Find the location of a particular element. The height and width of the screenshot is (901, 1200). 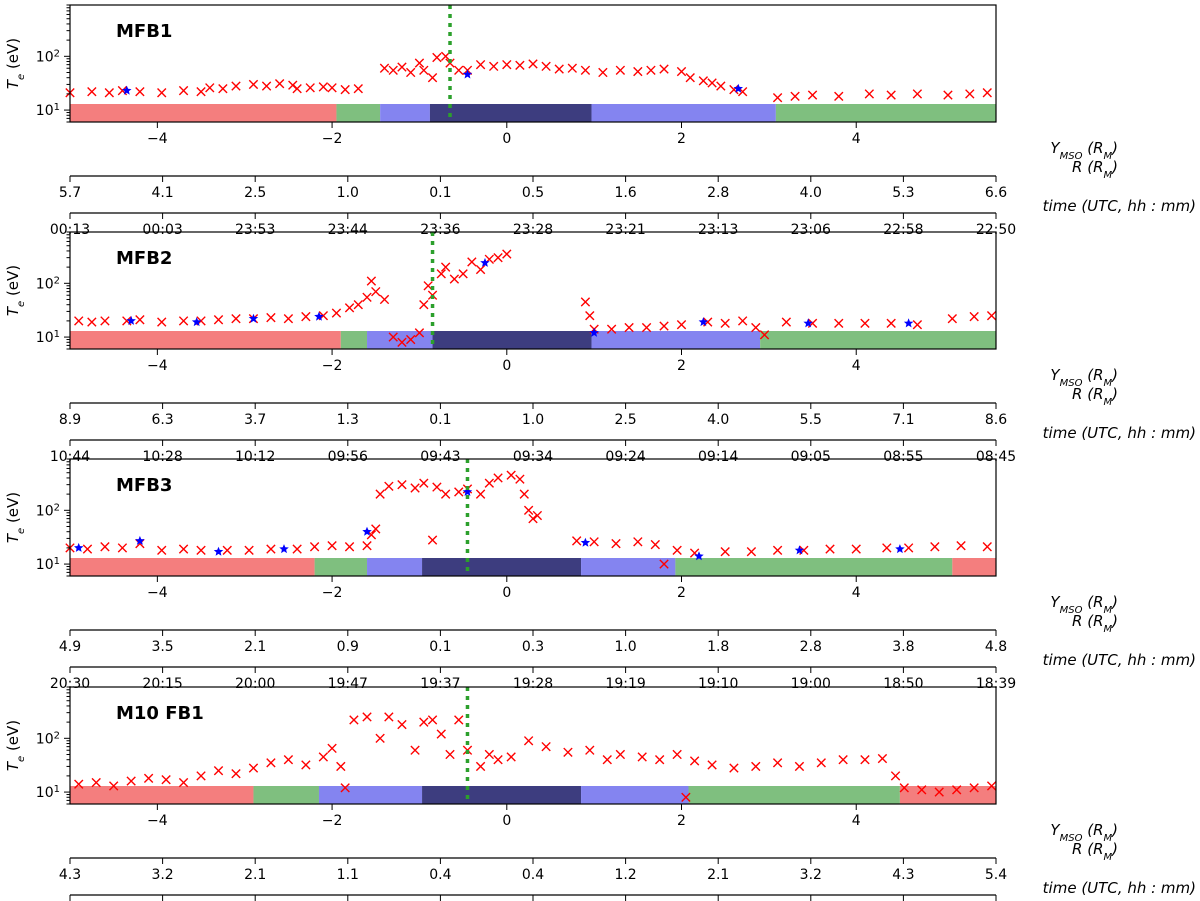

time-tick-label: 20:15 is located at coordinates (162, 684).